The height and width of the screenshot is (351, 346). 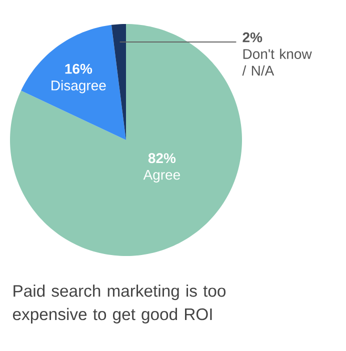 I want to click on data-label: 82%, so click(x=162, y=158).